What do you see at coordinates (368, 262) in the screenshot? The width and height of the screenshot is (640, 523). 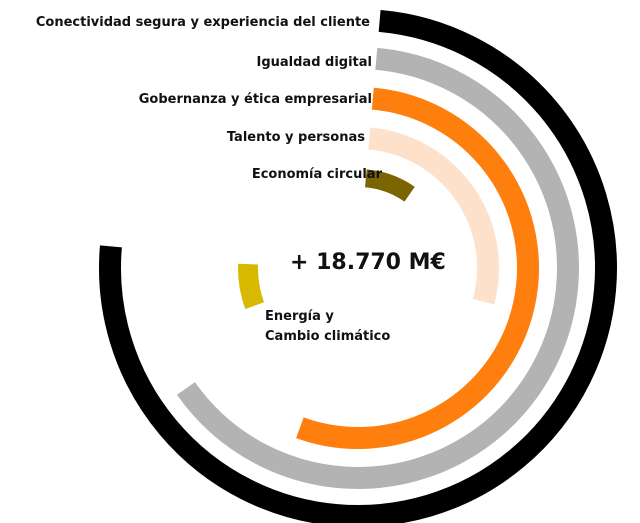 I see `center-label: + 18.770 M€` at bounding box center [368, 262].